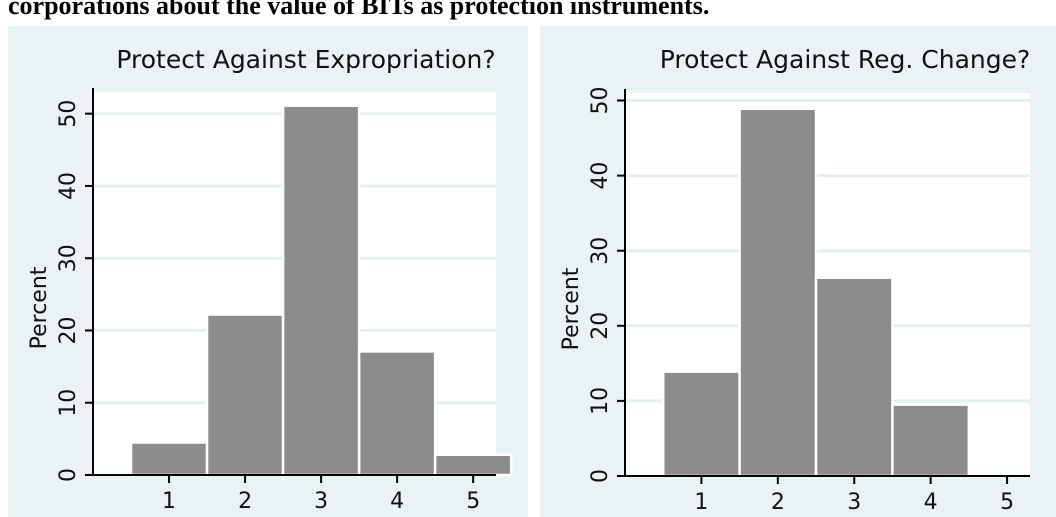 The image size is (1056, 517). Describe the element at coordinates (305, 59) in the screenshot. I see `chart-title: Protect Against Expropriation?` at that location.